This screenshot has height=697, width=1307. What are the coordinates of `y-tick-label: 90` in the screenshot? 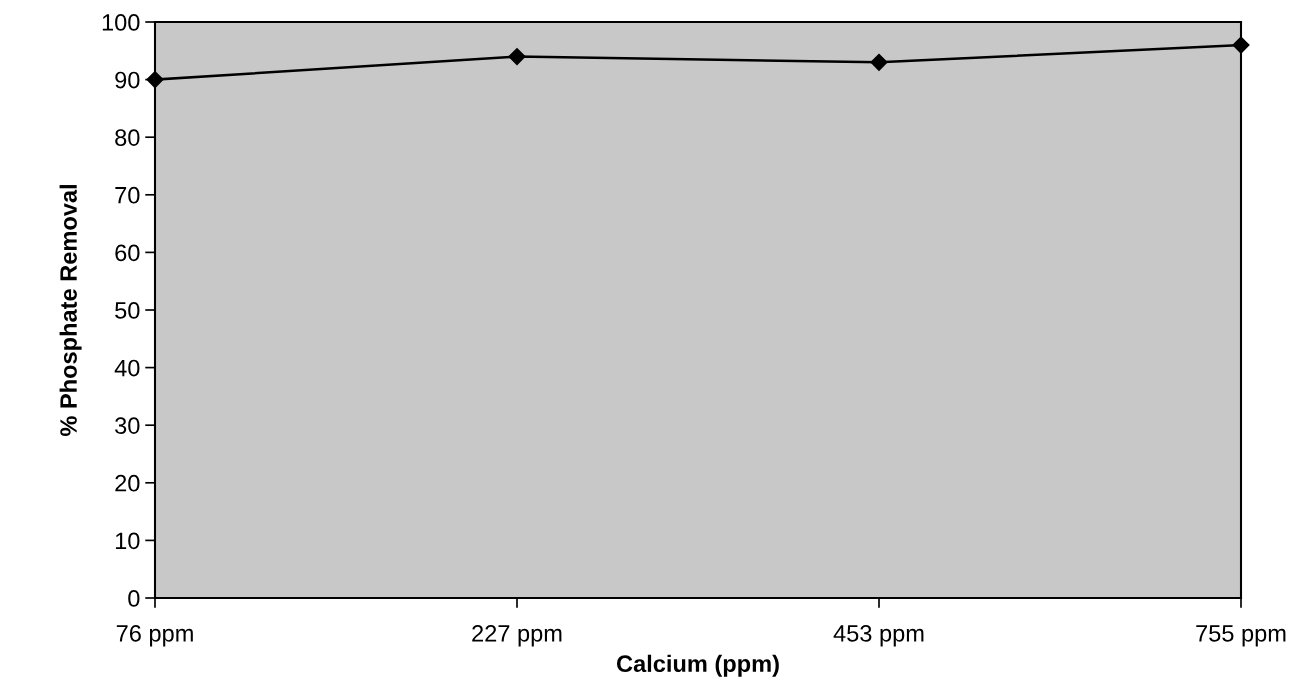 It's located at (127, 80).